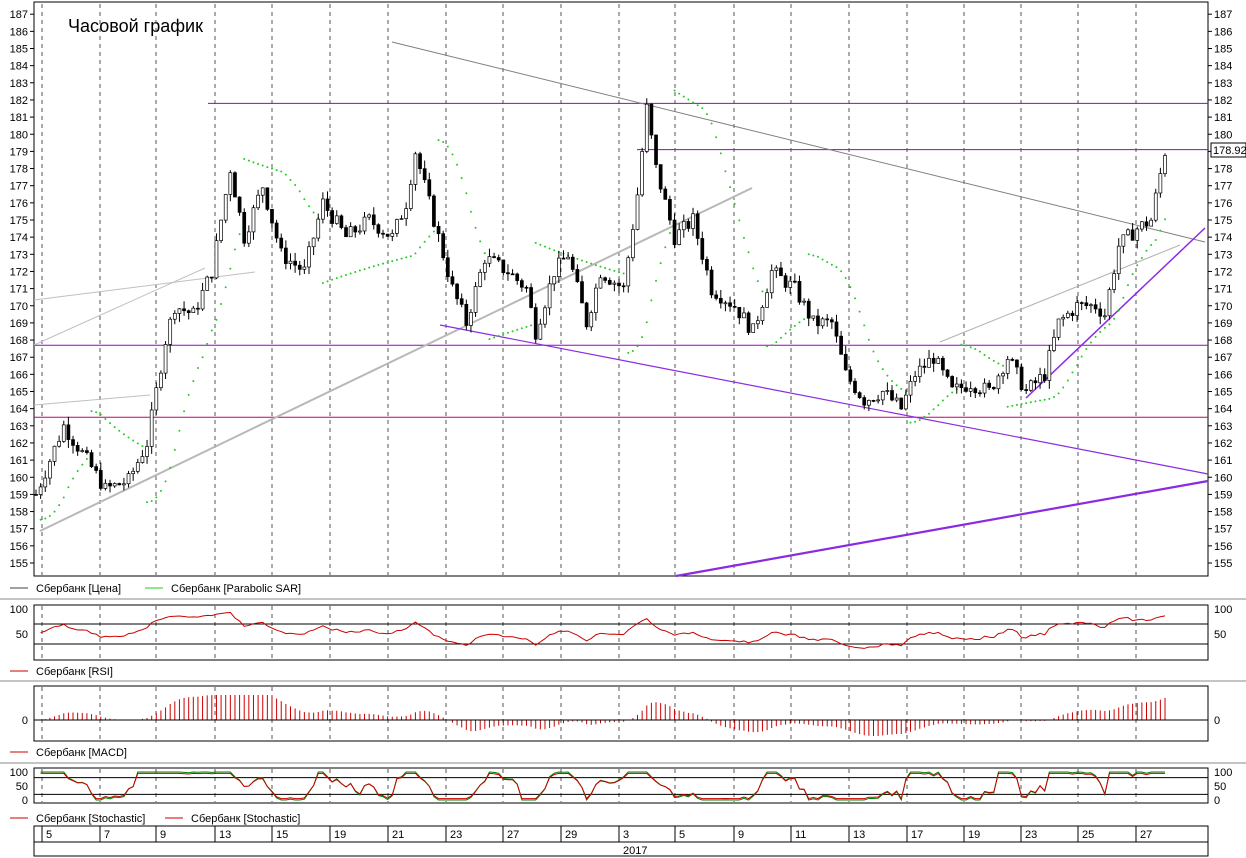  What do you see at coordinates (626, 835) in the screenshot?
I see `time-label: 3` at bounding box center [626, 835].